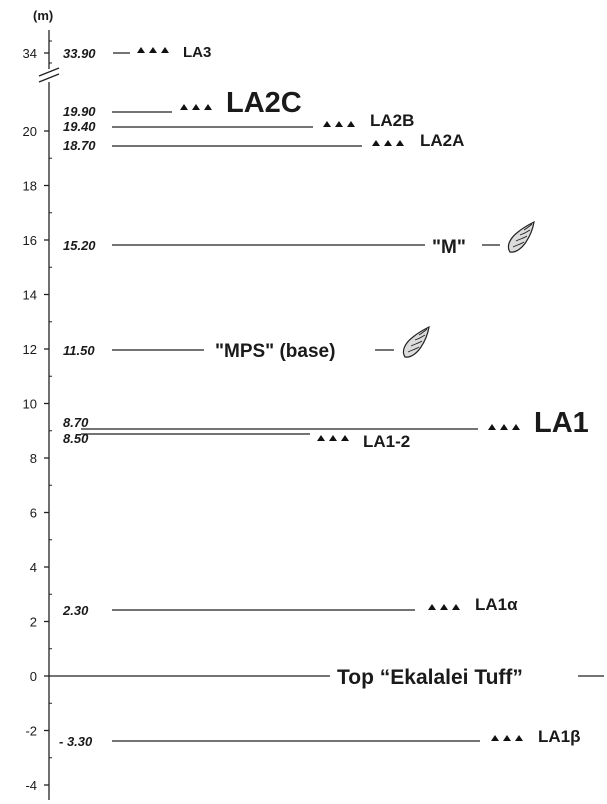  Describe the element at coordinates (386, 441) in the screenshot. I see `horizon-label-la1-2: LA1-2` at that location.